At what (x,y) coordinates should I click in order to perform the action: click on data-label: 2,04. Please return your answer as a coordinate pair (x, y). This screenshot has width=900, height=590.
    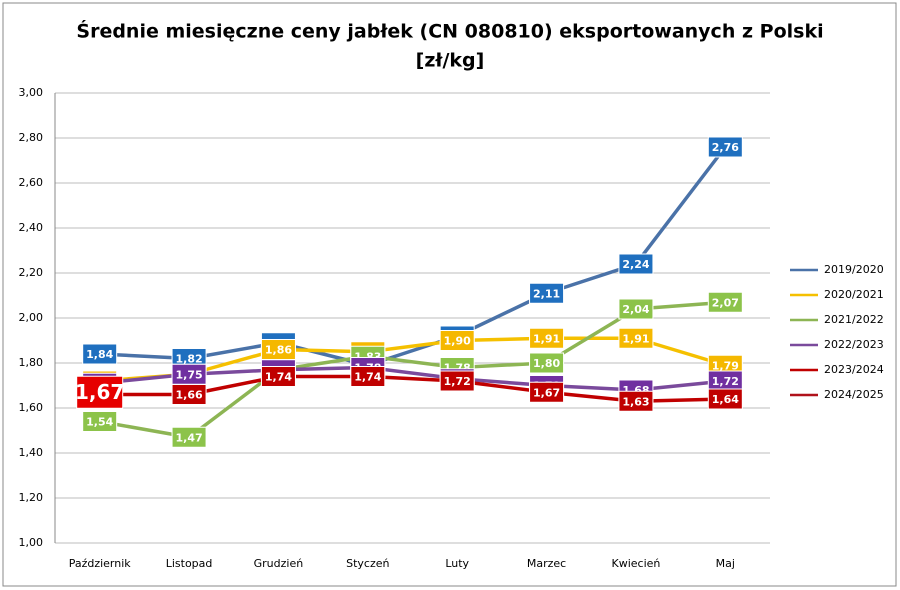
    Looking at the image, I should click on (635, 309).